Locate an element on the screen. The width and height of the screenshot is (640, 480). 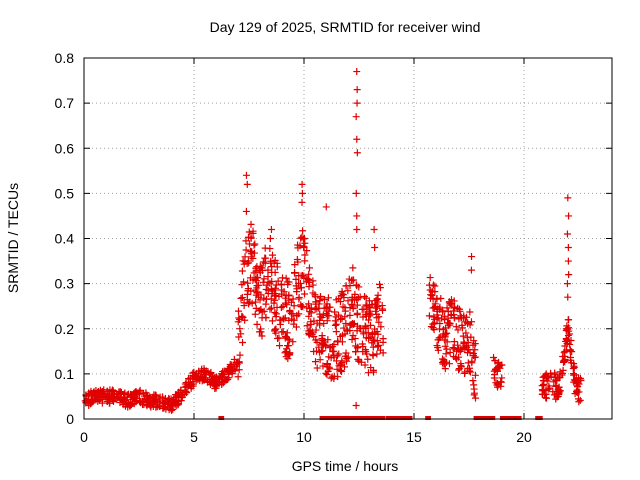
x-tick-label: 5 is located at coordinates (194, 437).